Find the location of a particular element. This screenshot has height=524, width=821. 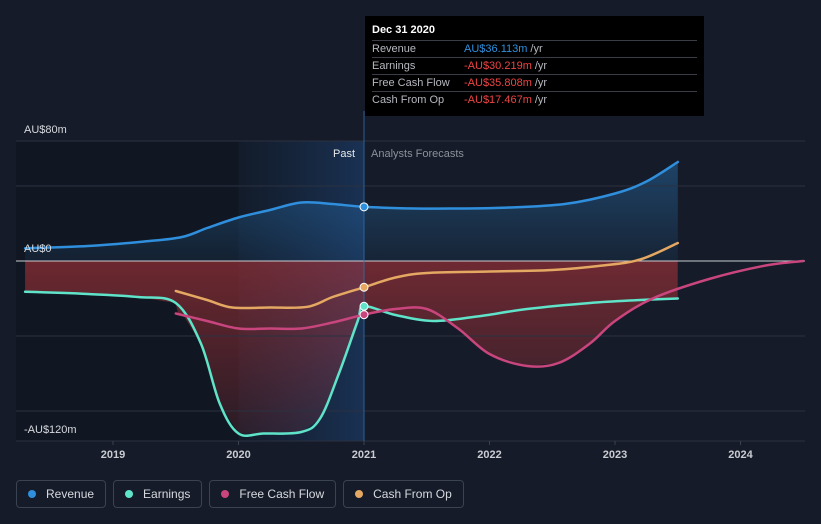

y-label-zero: AU$0 is located at coordinates (38, 249).